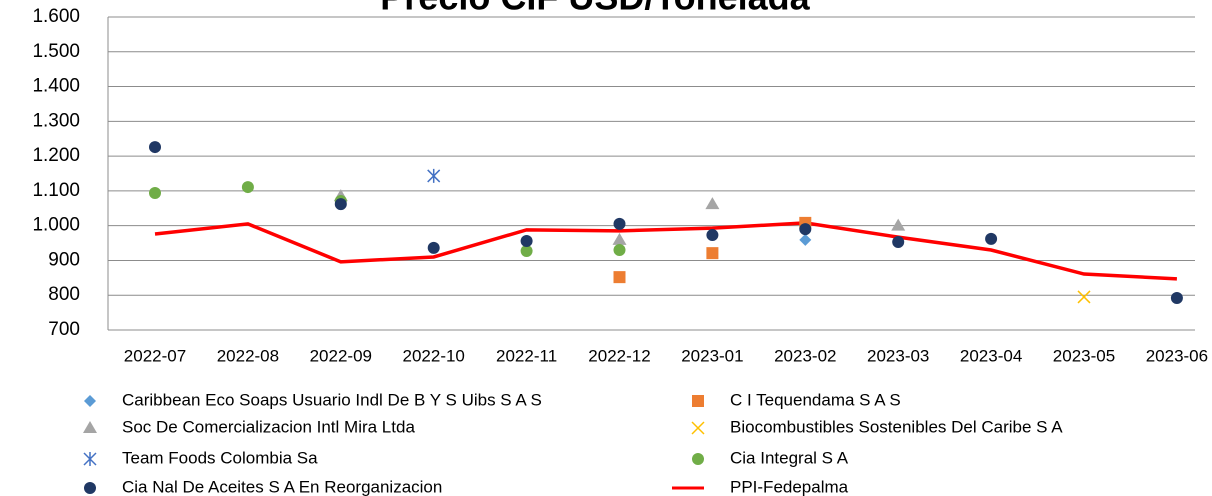 This screenshot has width=1212, height=496. What do you see at coordinates (595, 9) in the screenshot?
I see `chart-title: Precio CIF USD/Tonelada` at bounding box center [595, 9].